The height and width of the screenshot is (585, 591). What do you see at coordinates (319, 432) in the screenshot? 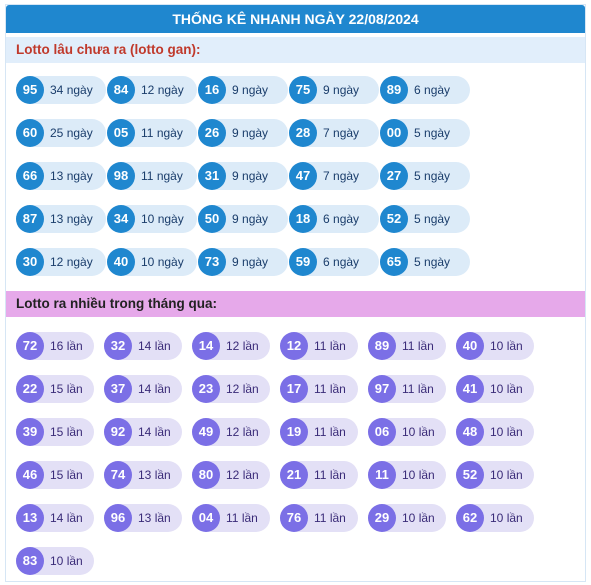
I see `lotto-item: 19 11 lần` at bounding box center [319, 432].